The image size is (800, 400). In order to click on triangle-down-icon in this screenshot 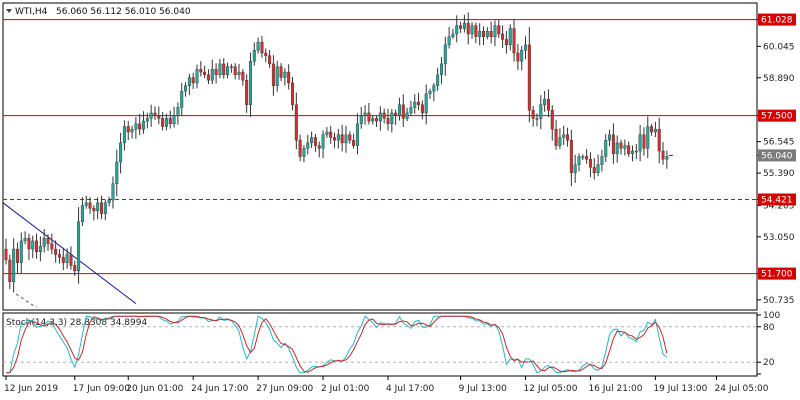, I will do `click(9, 11)`.